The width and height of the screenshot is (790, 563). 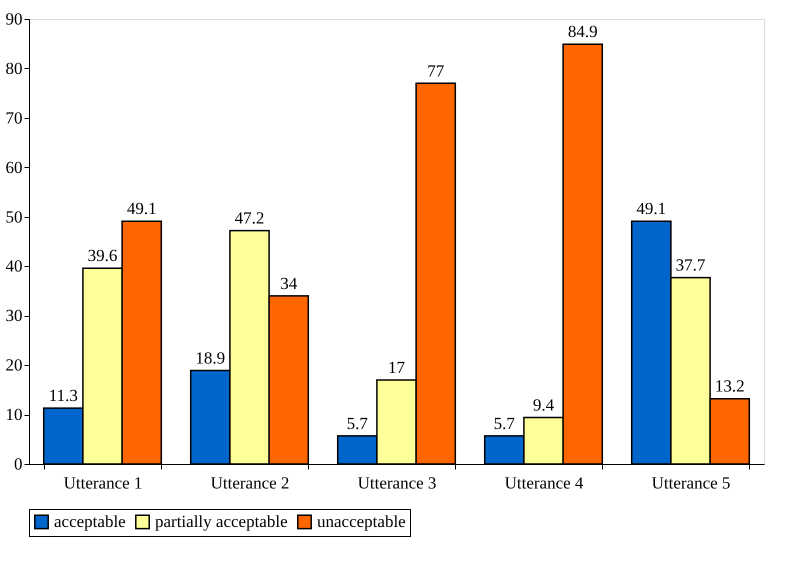 What do you see at coordinates (14, 316) in the screenshot?
I see `y-tick-label: 30` at bounding box center [14, 316].